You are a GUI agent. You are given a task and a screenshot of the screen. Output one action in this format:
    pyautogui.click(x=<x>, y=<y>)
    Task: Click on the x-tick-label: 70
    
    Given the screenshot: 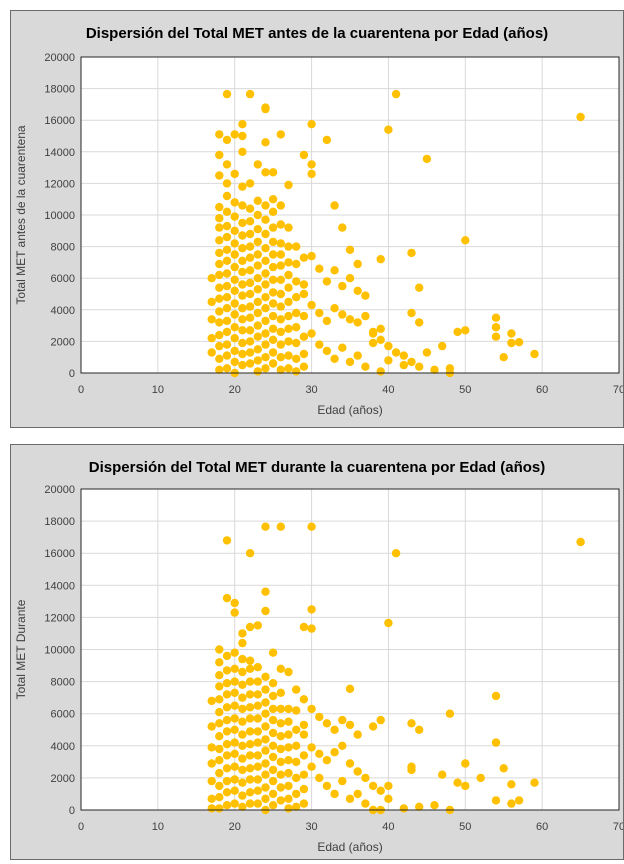 What is the action you would take?
    pyautogui.click(x=618, y=827)
    